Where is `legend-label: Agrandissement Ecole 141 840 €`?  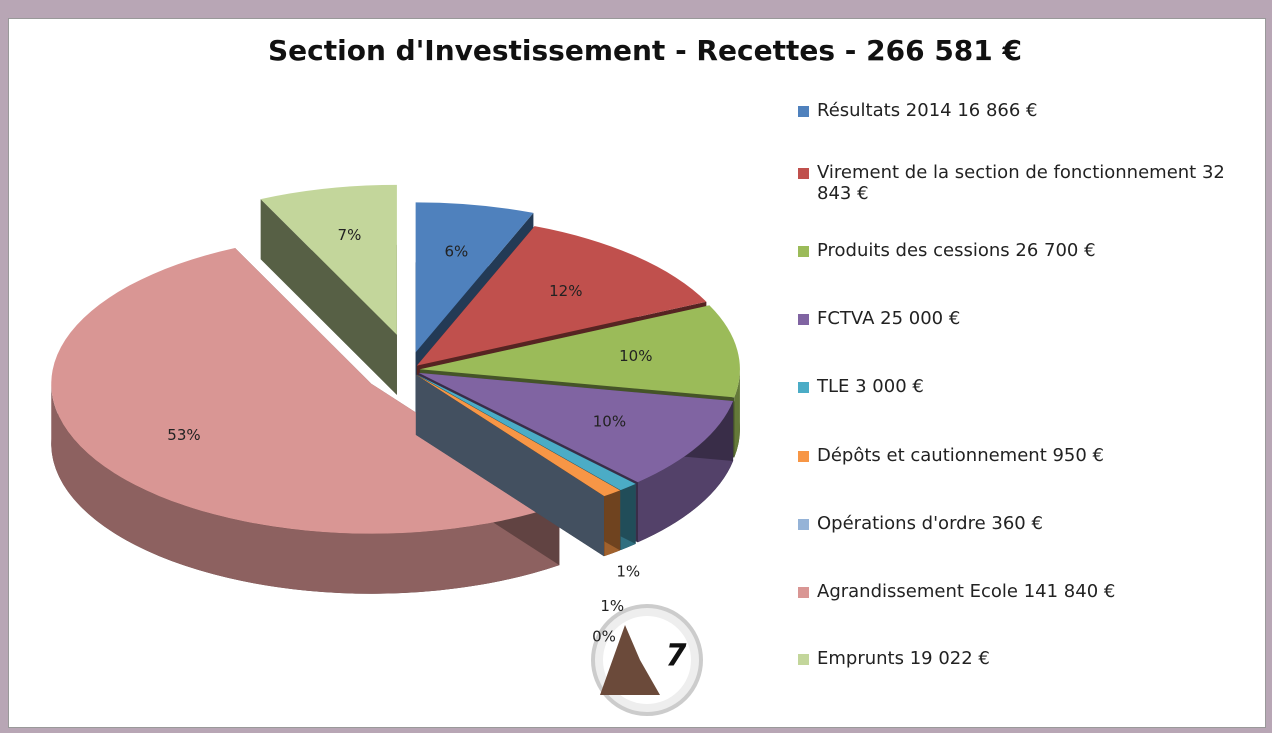 legend-label: Agrandissement Ecole 141 840 € is located at coordinates (966, 591).